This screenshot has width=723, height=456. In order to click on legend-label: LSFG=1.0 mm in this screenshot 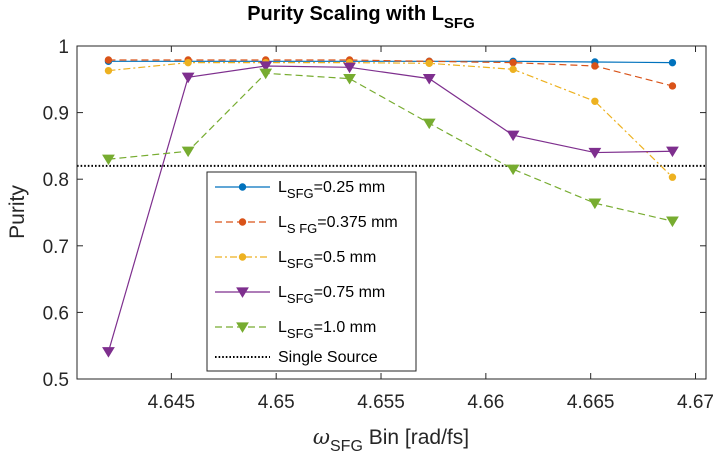, I will do `click(327, 330)`.